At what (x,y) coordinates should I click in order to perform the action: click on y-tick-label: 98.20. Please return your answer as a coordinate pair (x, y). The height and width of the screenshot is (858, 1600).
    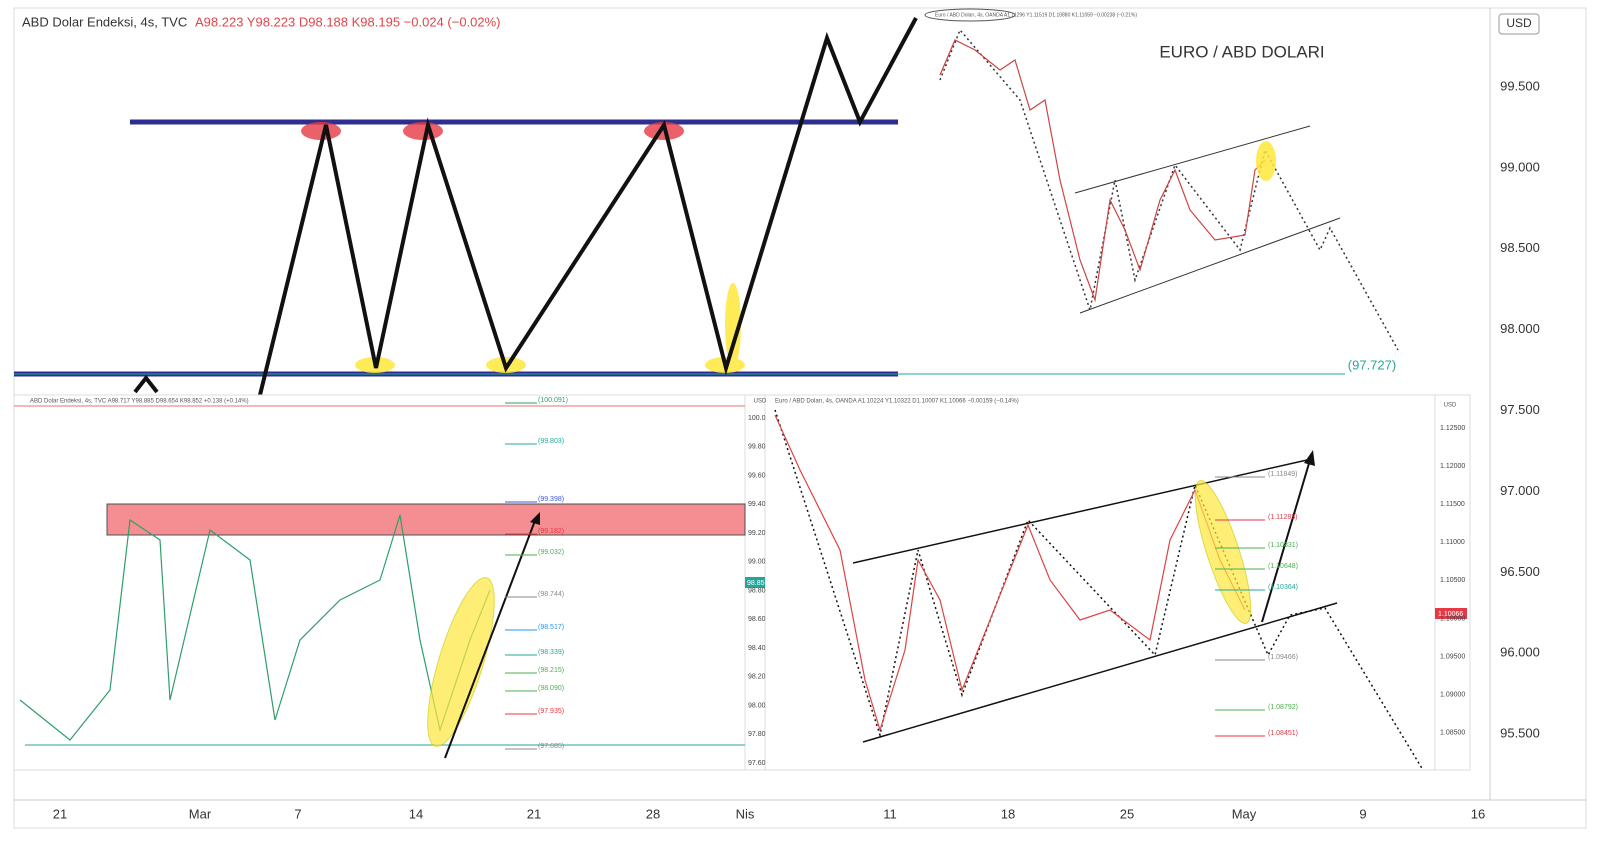
    Looking at the image, I should click on (757, 677).